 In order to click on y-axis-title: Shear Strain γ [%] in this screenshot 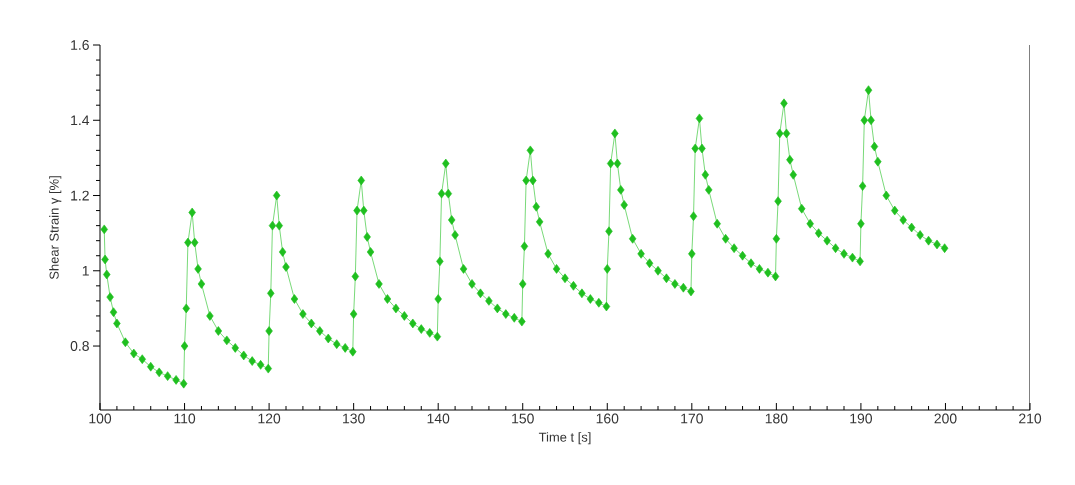, I will do `click(55, 228)`.